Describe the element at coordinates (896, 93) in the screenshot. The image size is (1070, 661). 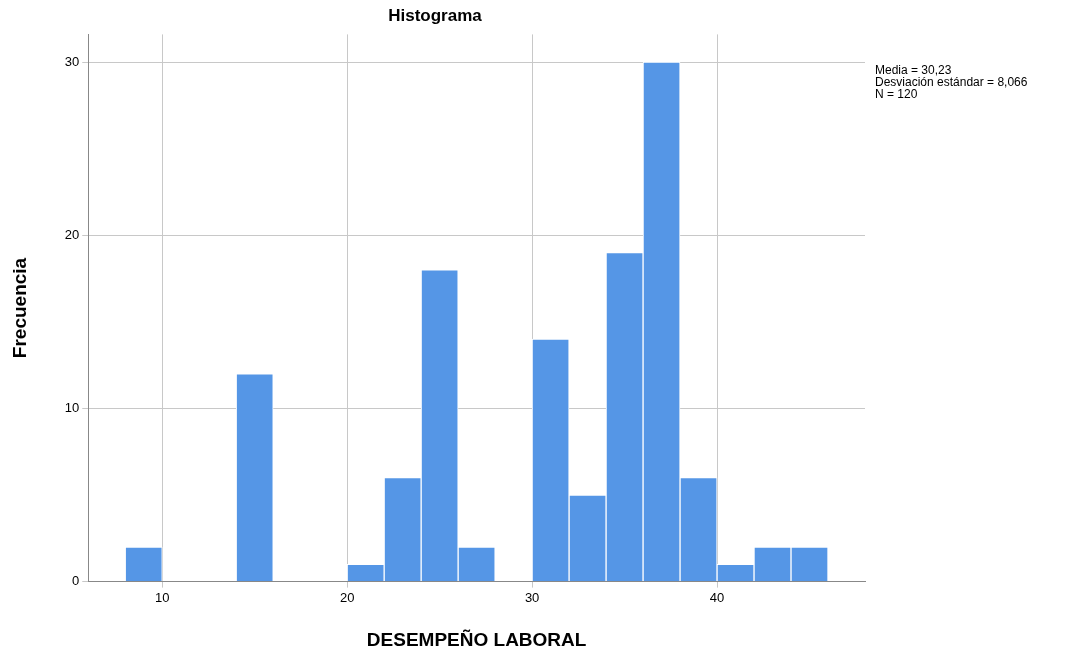
I see `text: N = 120` at that location.